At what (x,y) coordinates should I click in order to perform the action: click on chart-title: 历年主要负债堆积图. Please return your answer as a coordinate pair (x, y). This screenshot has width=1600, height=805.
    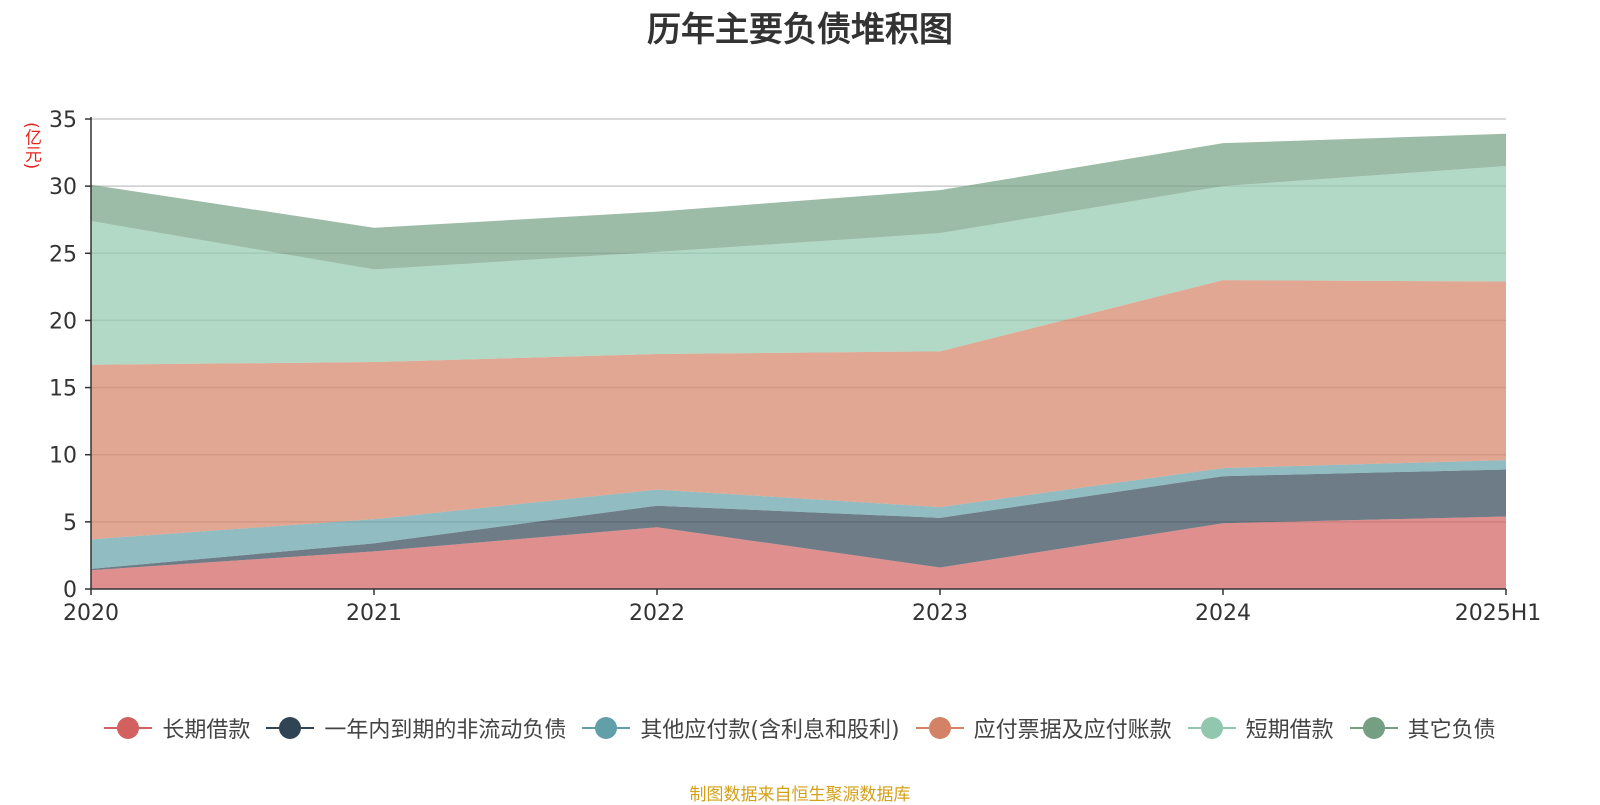
    Looking at the image, I should click on (800, 30).